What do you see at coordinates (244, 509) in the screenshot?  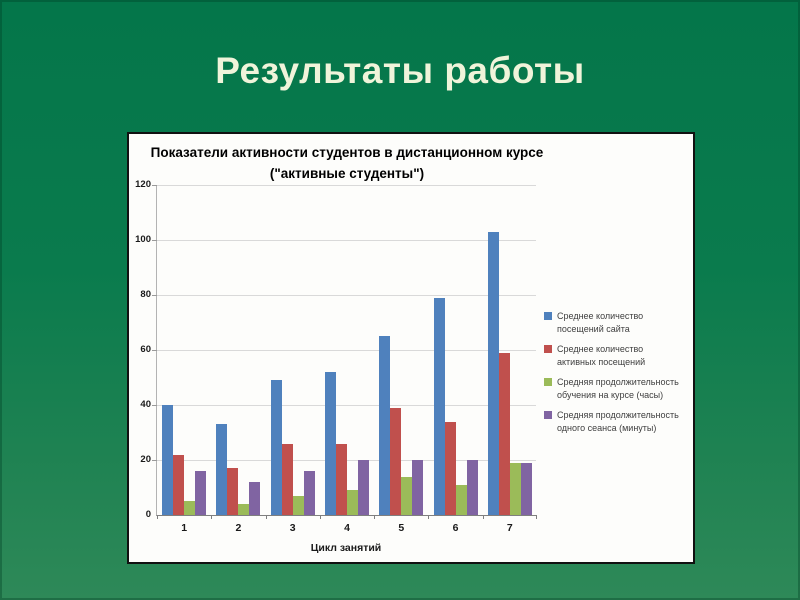 I see `bar-series3-cycle2` at bounding box center [244, 509].